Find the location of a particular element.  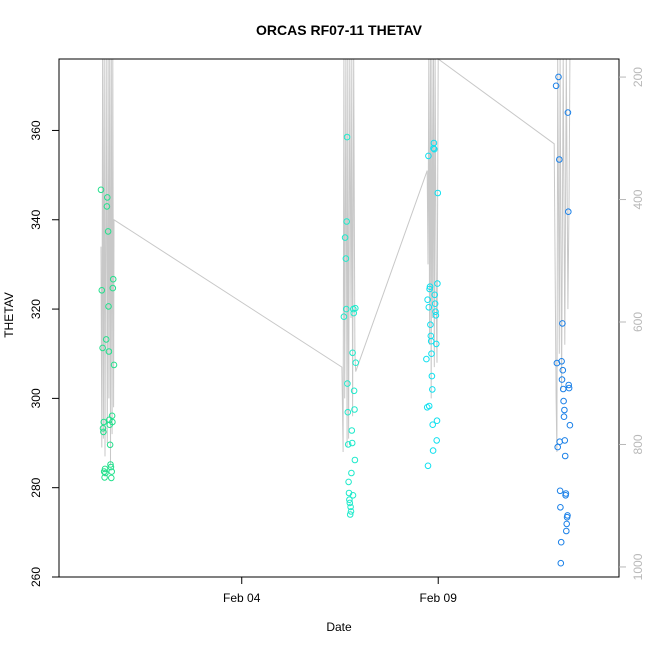

x-tick-label: Feb 04 is located at coordinates (242, 598).